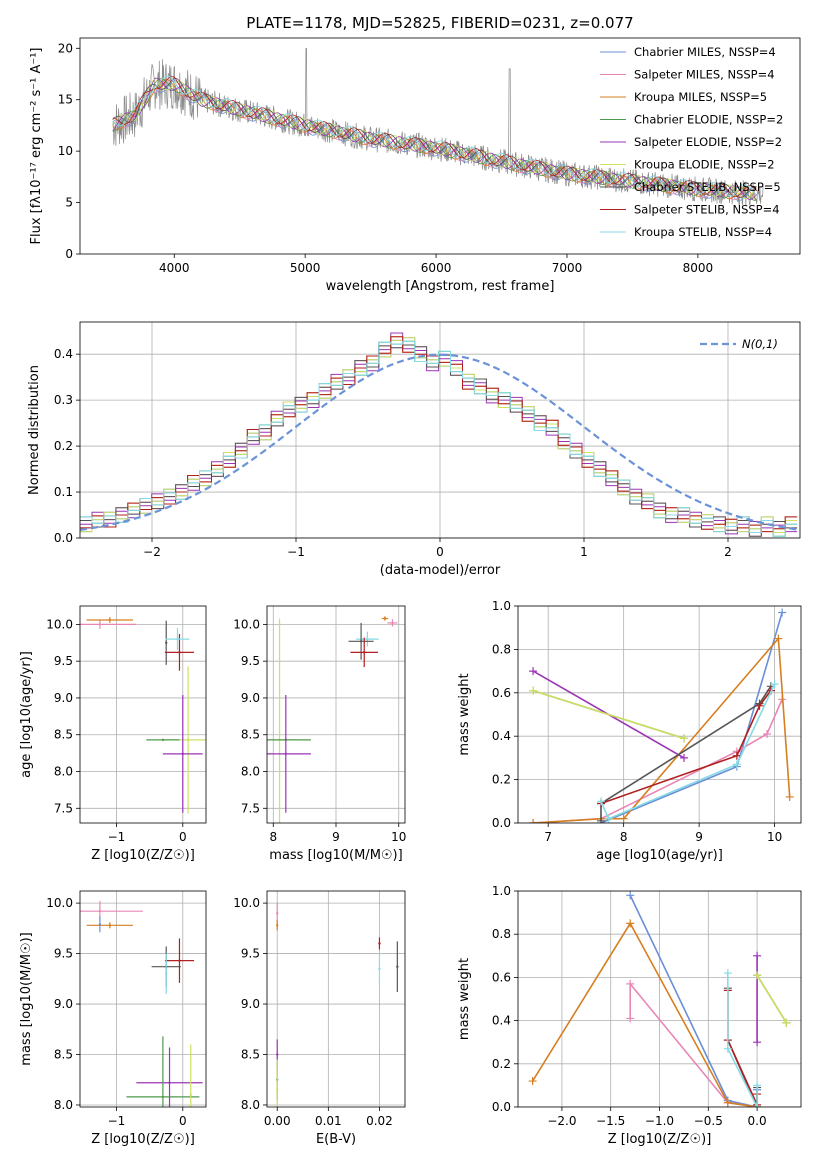 The image size is (819, 1170). I want to click on mass-age-frame, so click(336, 714).